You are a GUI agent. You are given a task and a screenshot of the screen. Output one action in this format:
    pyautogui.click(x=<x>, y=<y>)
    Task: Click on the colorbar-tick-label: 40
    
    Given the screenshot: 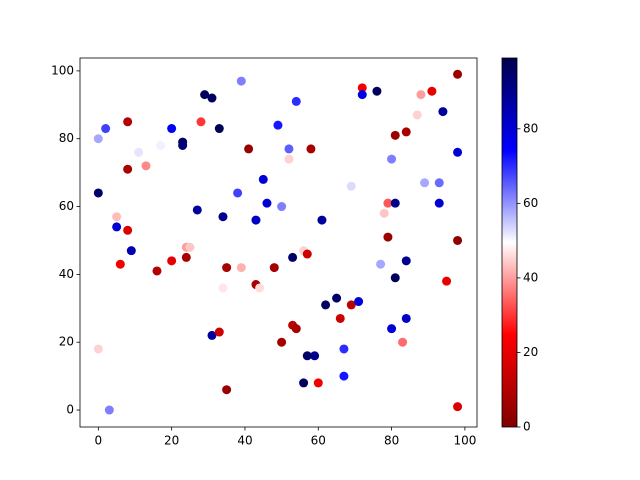 What is the action you would take?
    pyautogui.click(x=530, y=277)
    